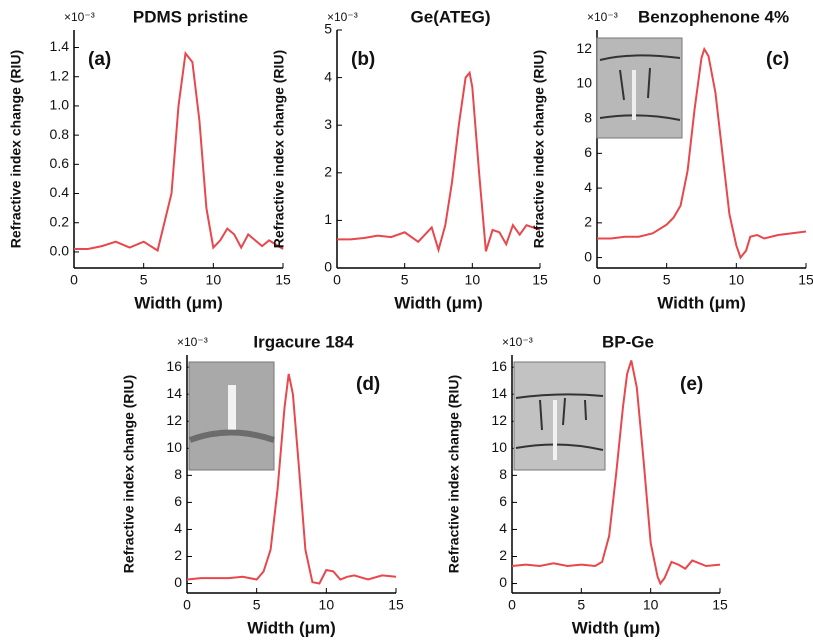 The width and height of the screenshot is (813, 643). I want to click on chart-title: Irgacure 184, so click(303, 341).